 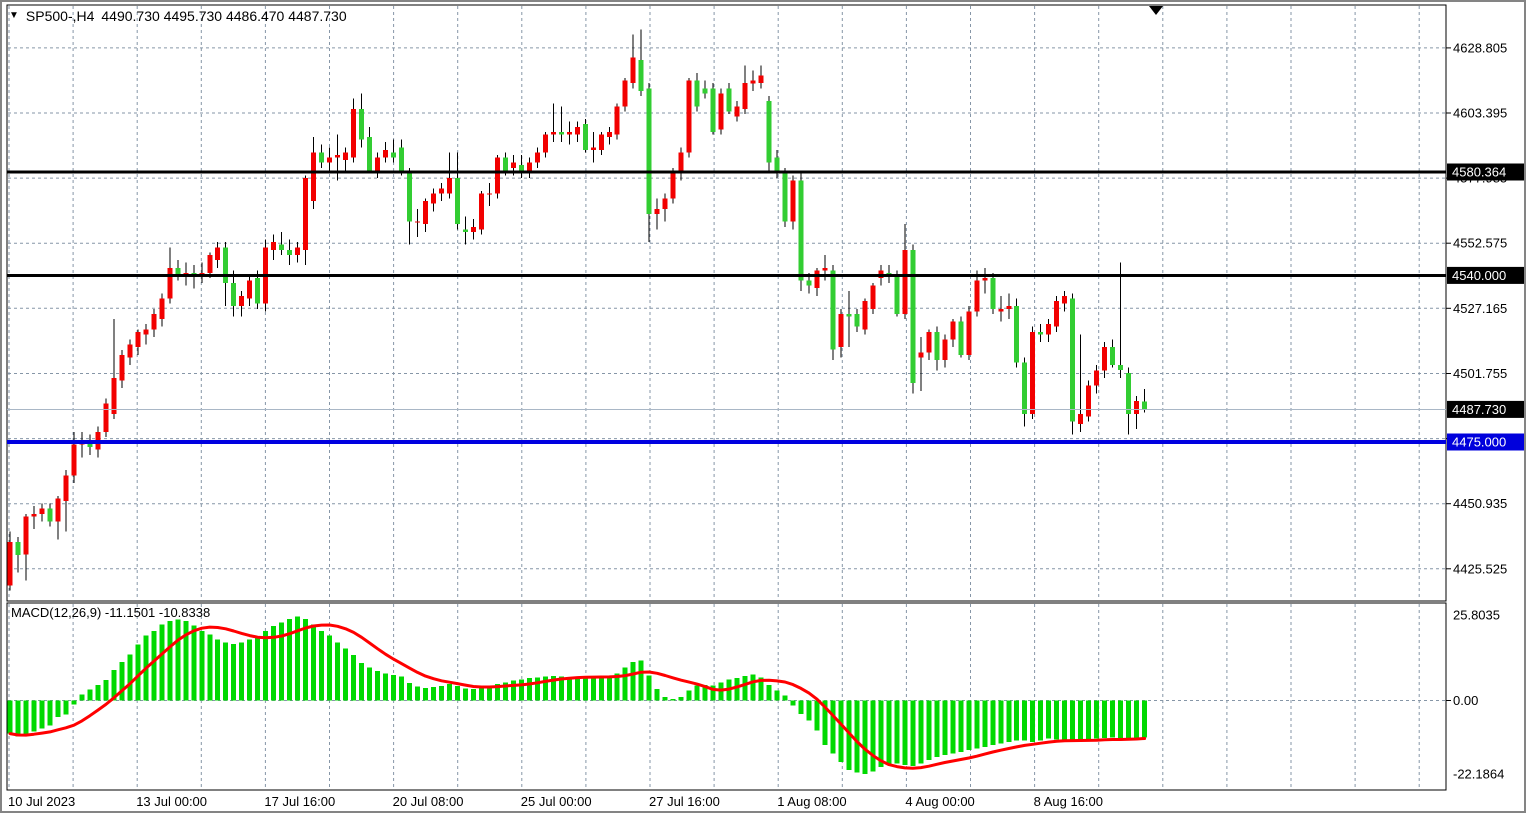 I want to click on svg-text: -22.1864, so click(x=1478, y=774).